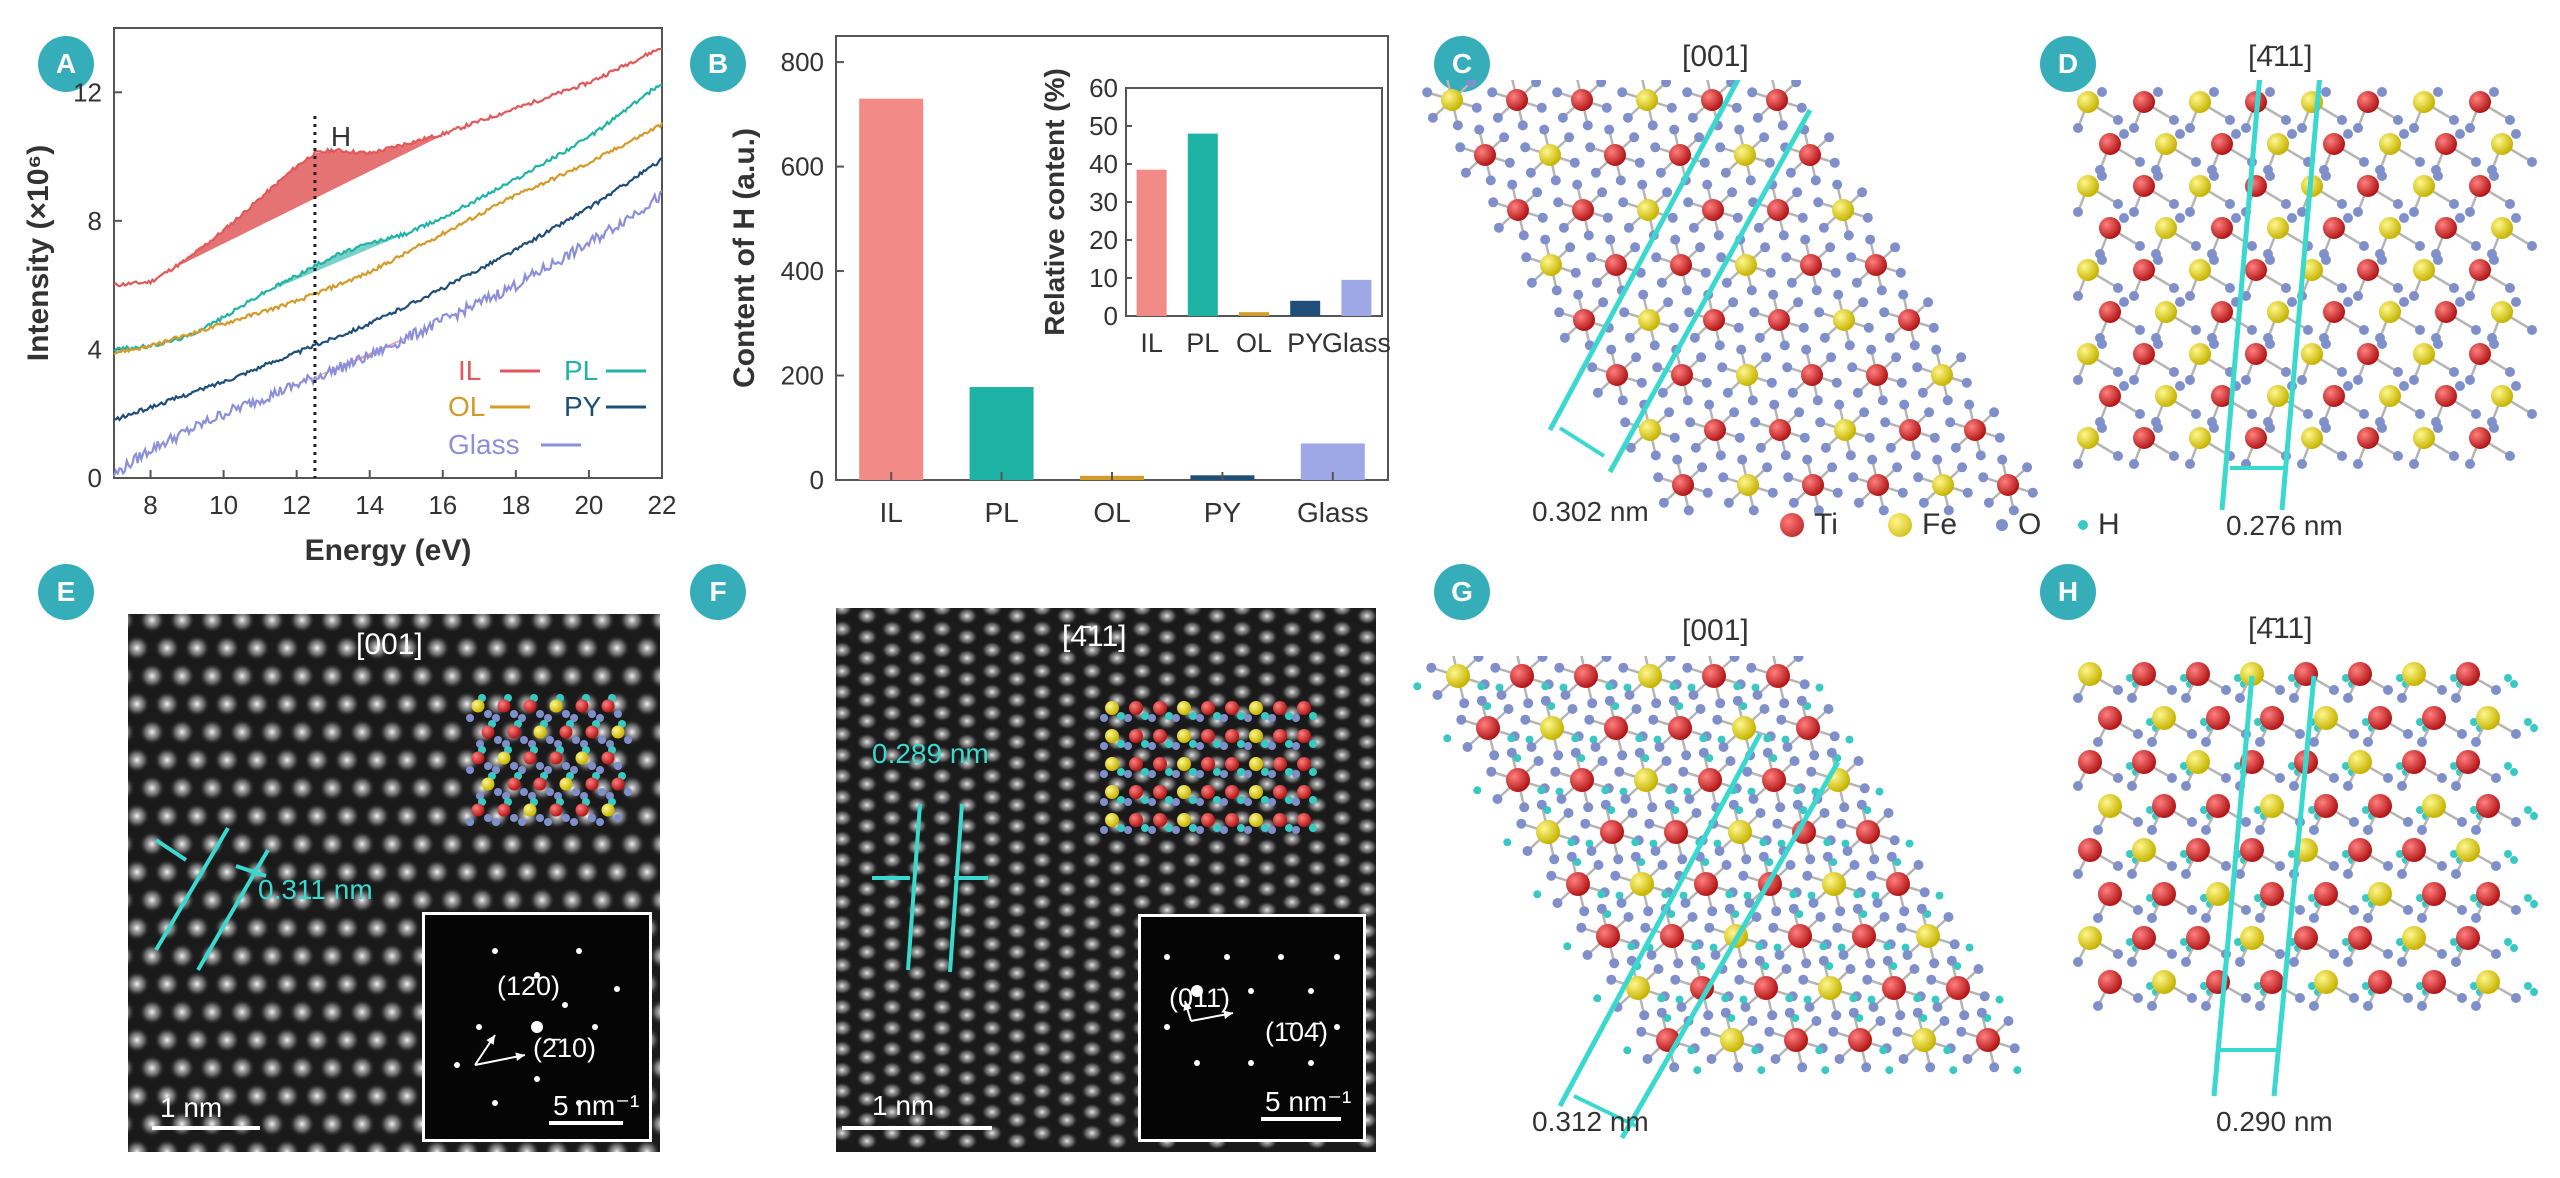  I want to click on h-atom-icon, so click(2083, 525).